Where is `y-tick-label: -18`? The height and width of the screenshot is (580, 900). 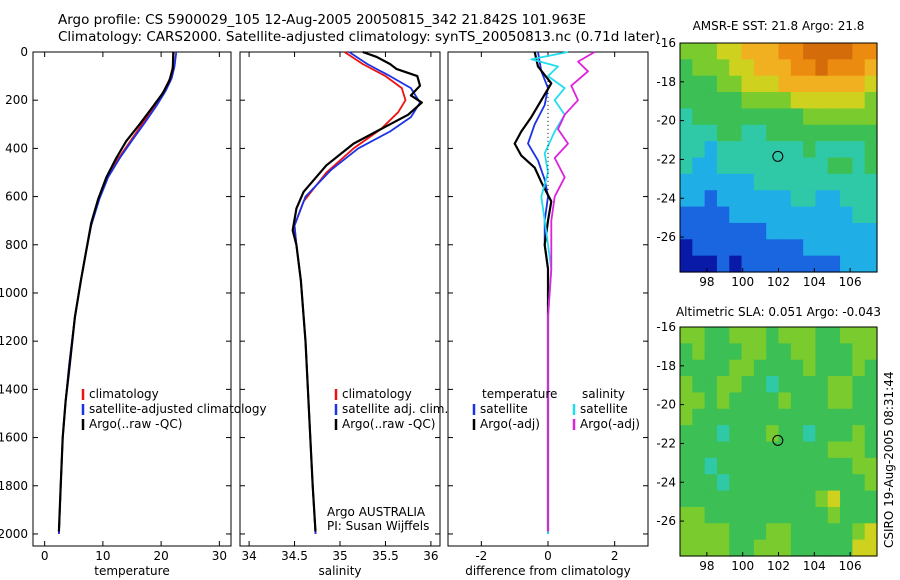
y-tick-label: -18 is located at coordinates (666, 366).